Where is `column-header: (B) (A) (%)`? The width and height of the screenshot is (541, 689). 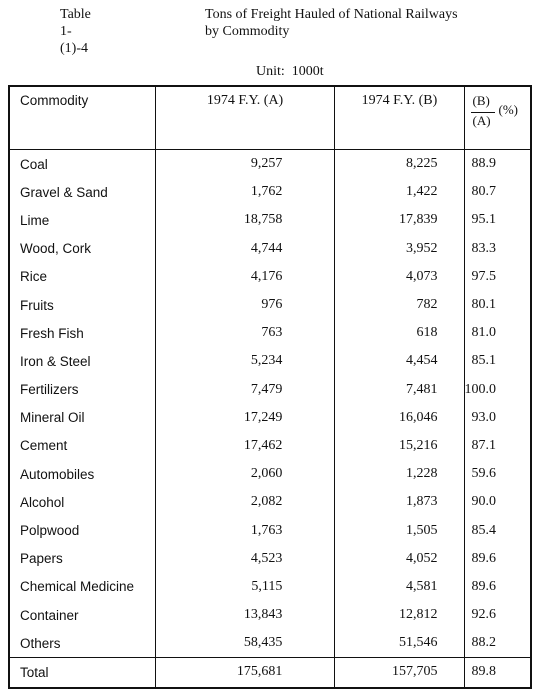
column-header: (B) (A) (%) is located at coordinates (497, 118).